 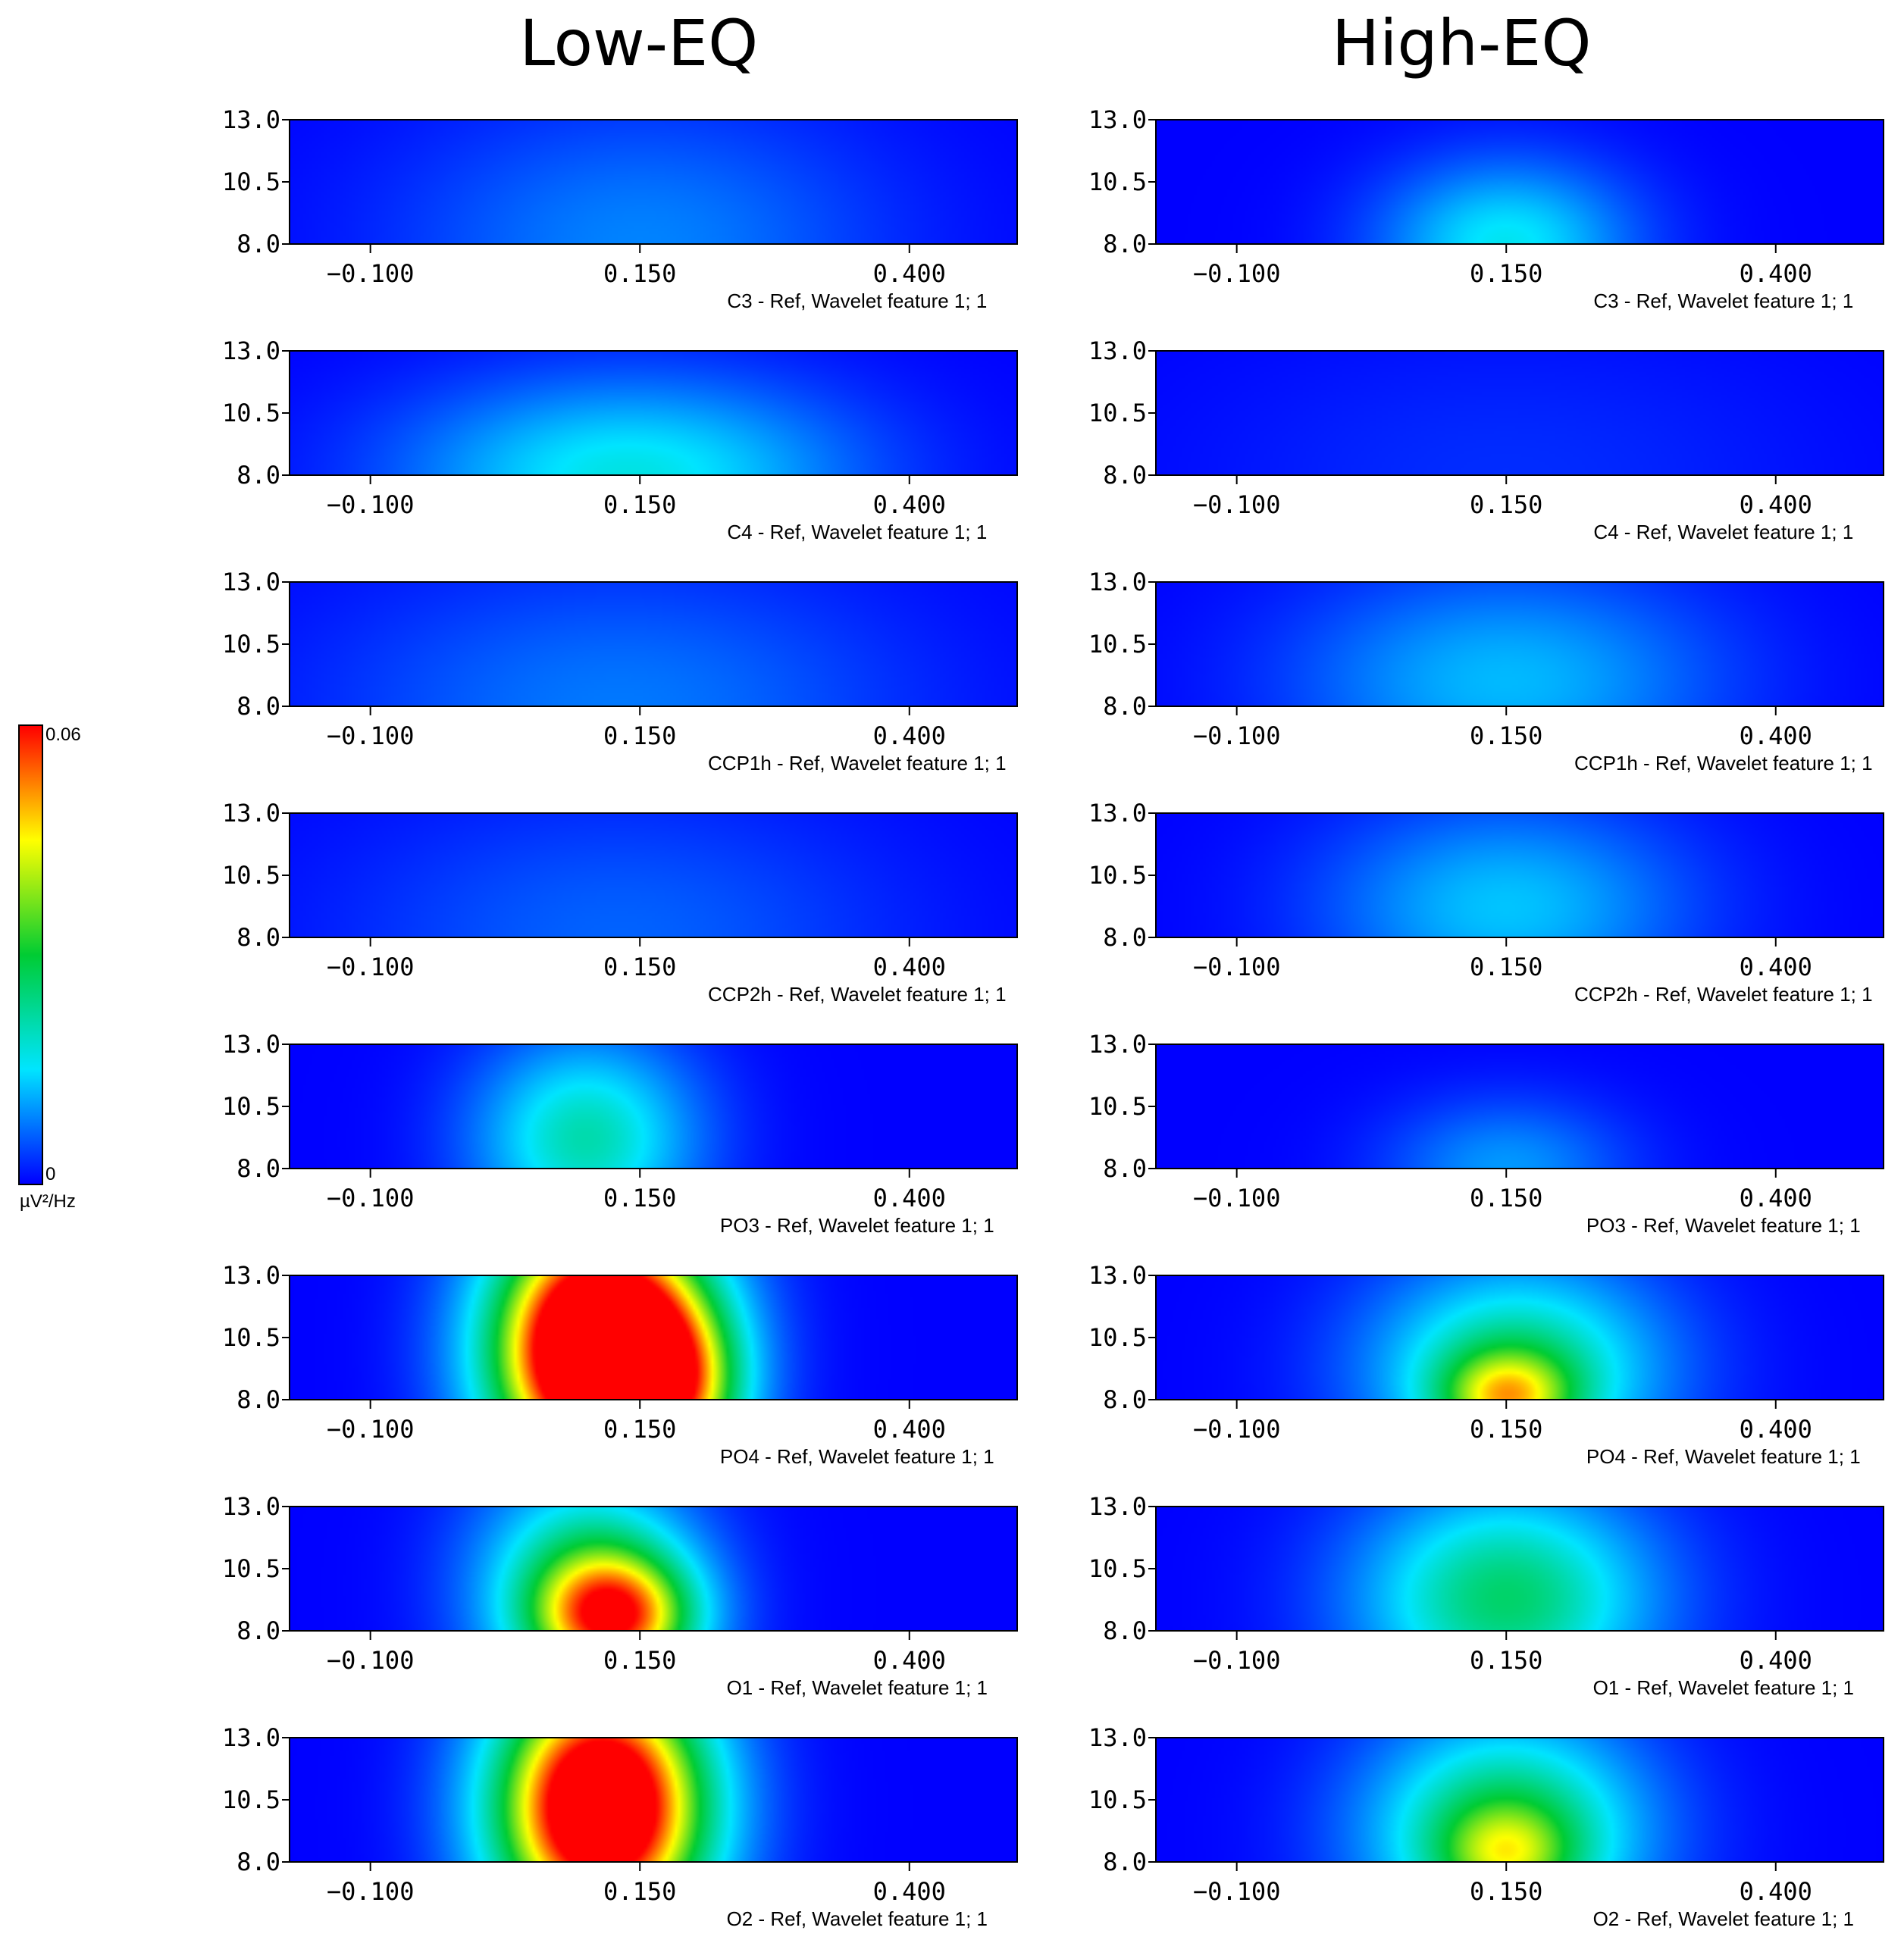 I want to click on colorbar, so click(x=30, y=954).